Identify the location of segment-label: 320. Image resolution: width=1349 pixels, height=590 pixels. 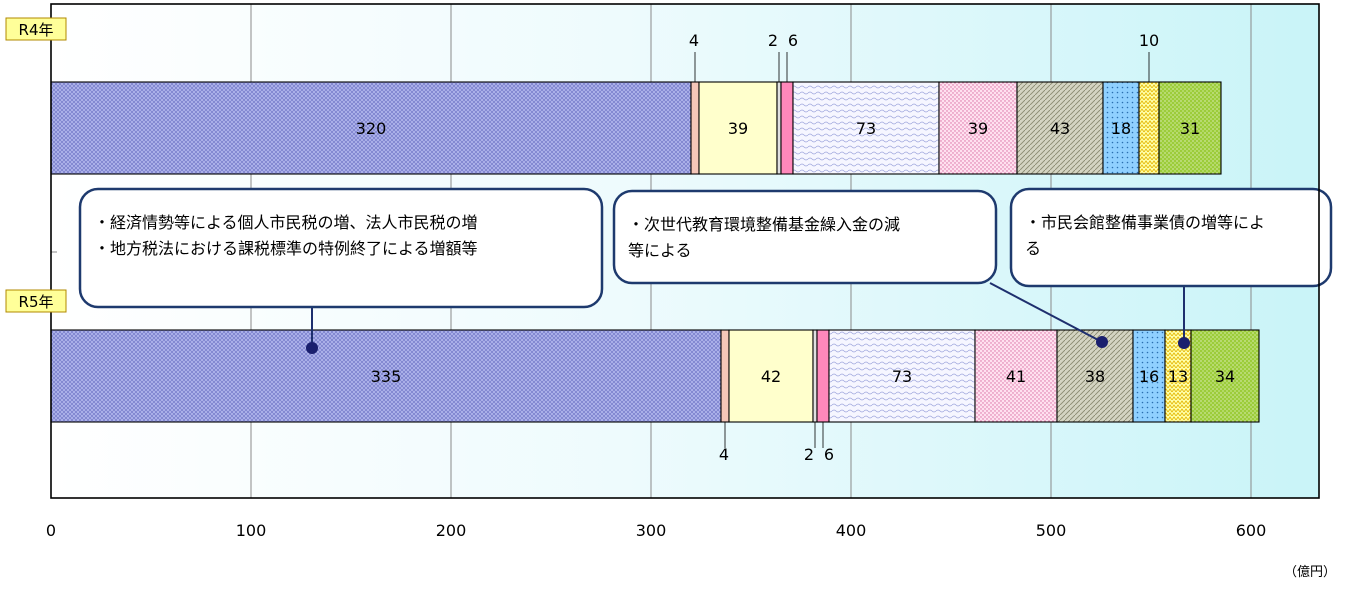
(371, 128).